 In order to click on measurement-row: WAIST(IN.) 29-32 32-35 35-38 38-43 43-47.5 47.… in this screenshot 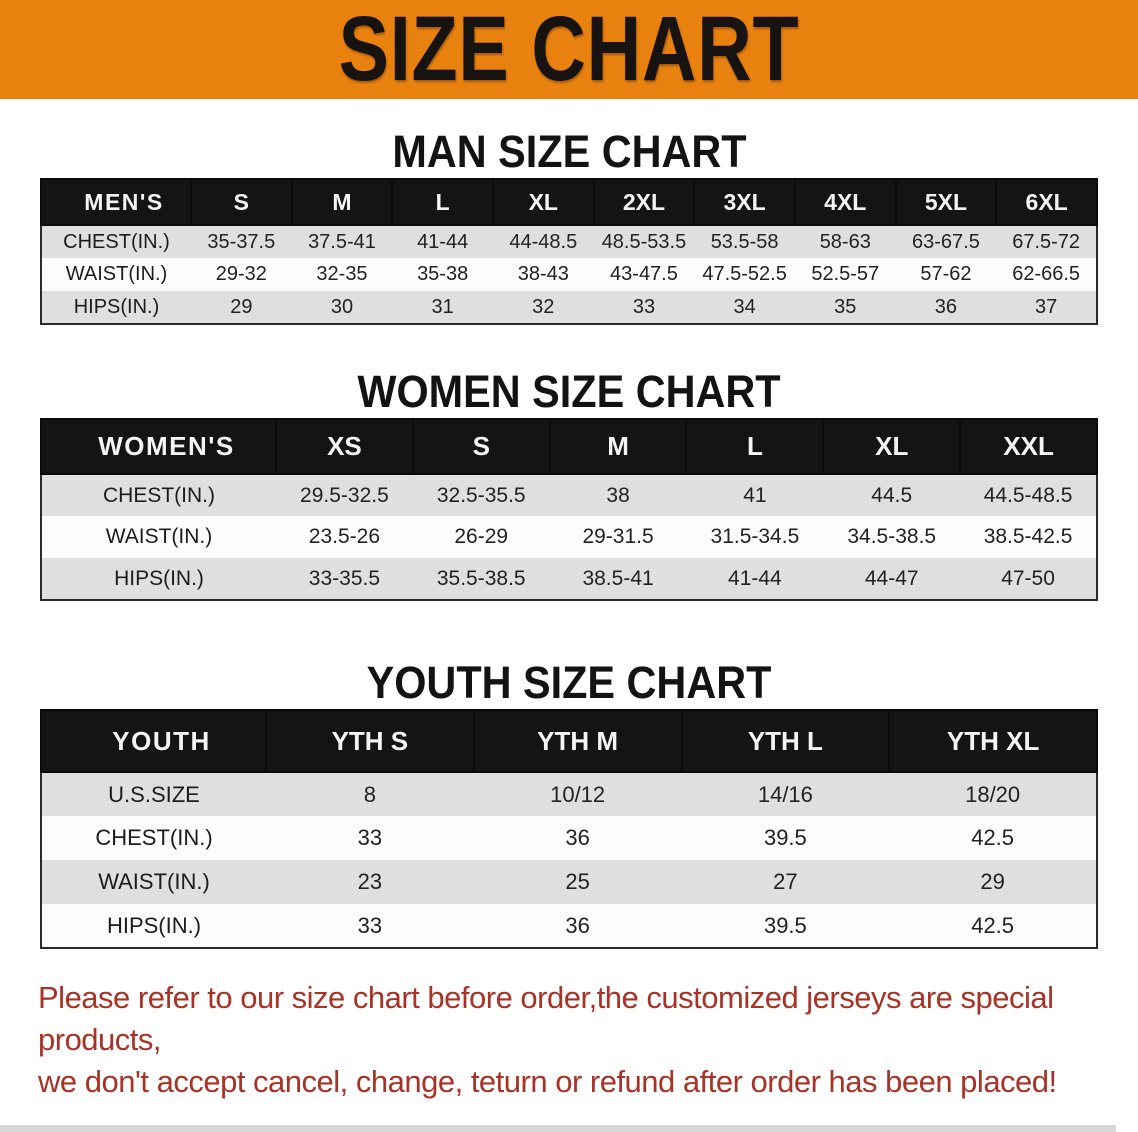, I will do `click(569, 274)`.